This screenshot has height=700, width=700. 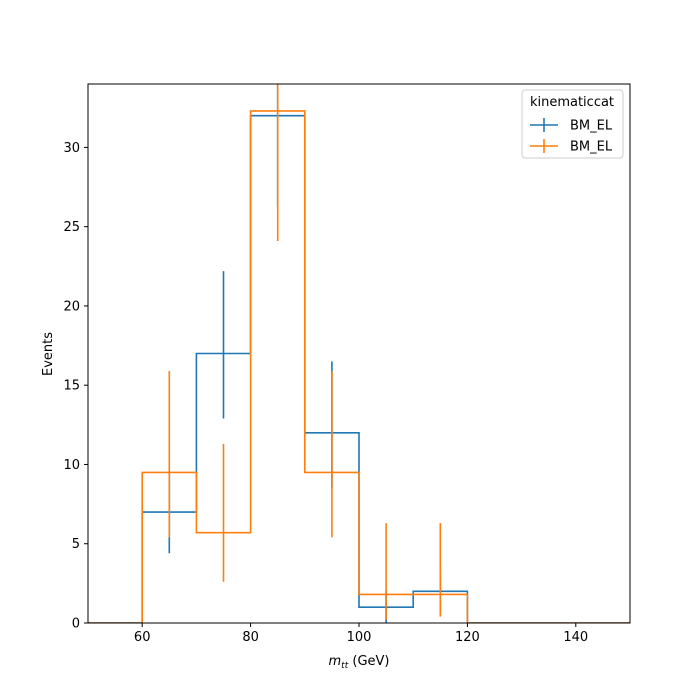 What do you see at coordinates (345, 666) in the screenshot?
I see `x-axis-label-sub: tt` at bounding box center [345, 666].